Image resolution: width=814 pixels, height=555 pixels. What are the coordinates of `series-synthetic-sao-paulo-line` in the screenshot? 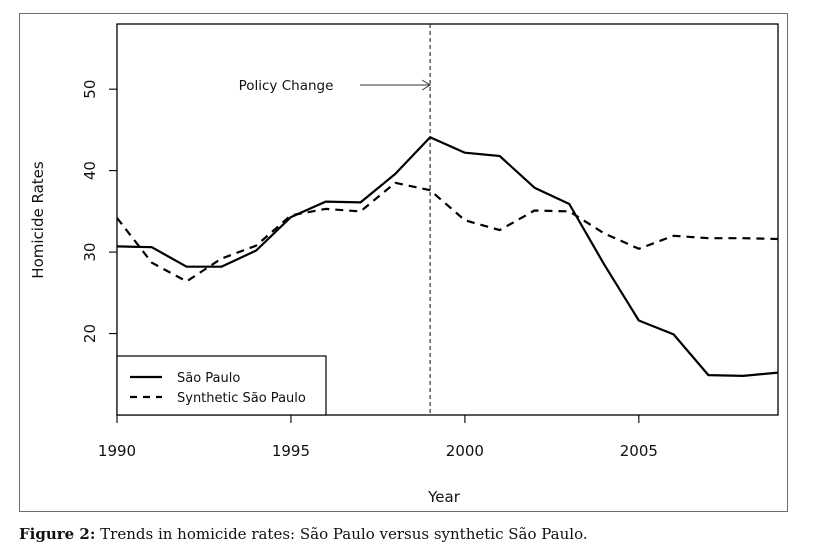 It's located at (447, 232).